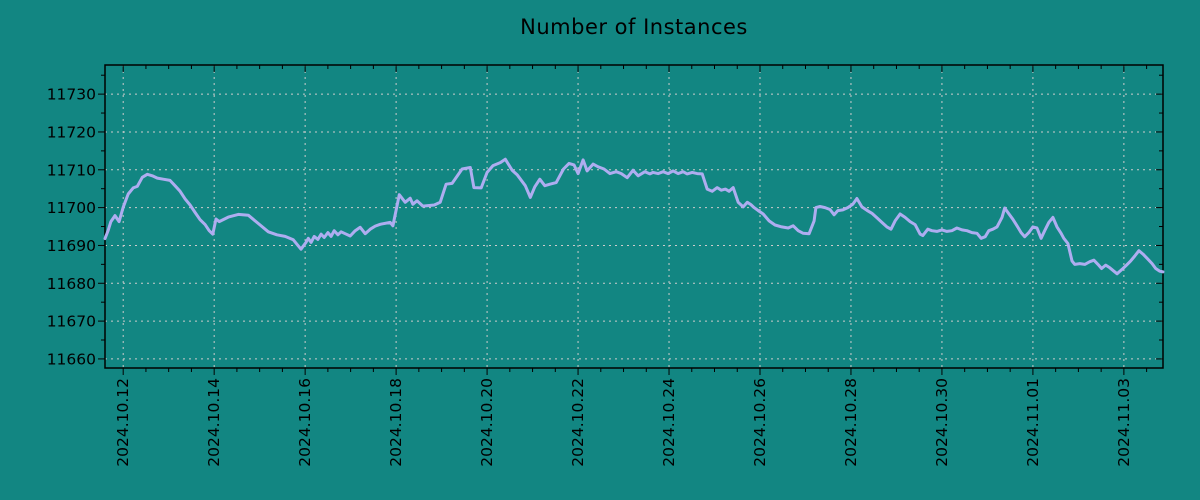 Image resolution: width=1200 pixels, height=500 pixels. What do you see at coordinates (1124, 422) in the screenshot?
I see `x-tick-label: 2024.11.03` at bounding box center [1124, 422].